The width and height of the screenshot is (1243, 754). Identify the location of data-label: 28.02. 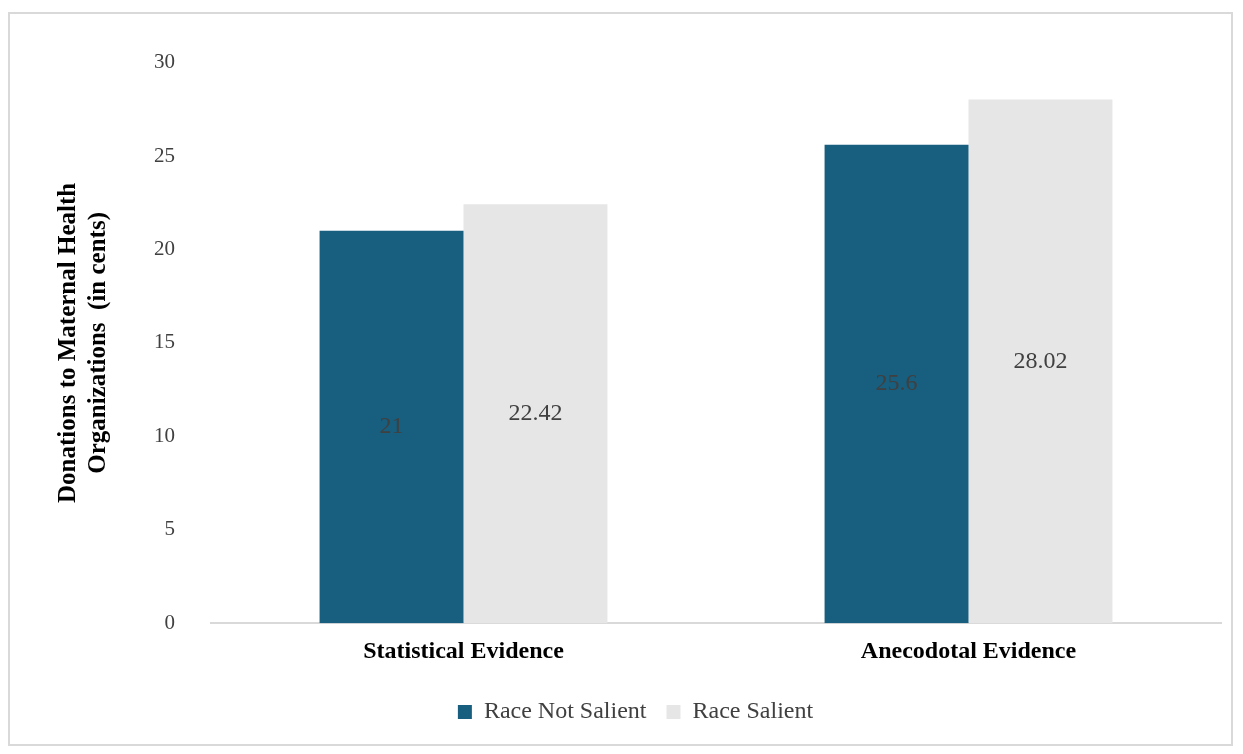
(1040, 359).